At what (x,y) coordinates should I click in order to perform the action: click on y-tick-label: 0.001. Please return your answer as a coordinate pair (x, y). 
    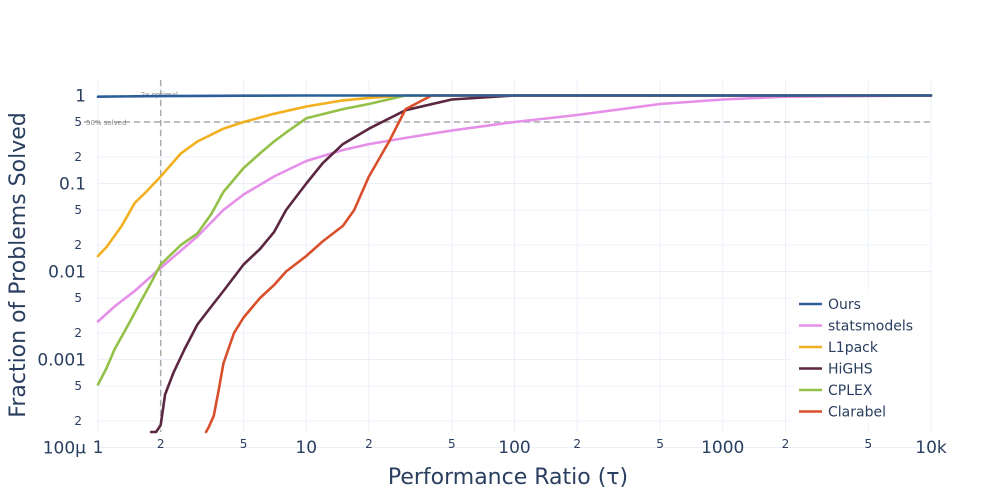
    Looking at the image, I should click on (61, 360).